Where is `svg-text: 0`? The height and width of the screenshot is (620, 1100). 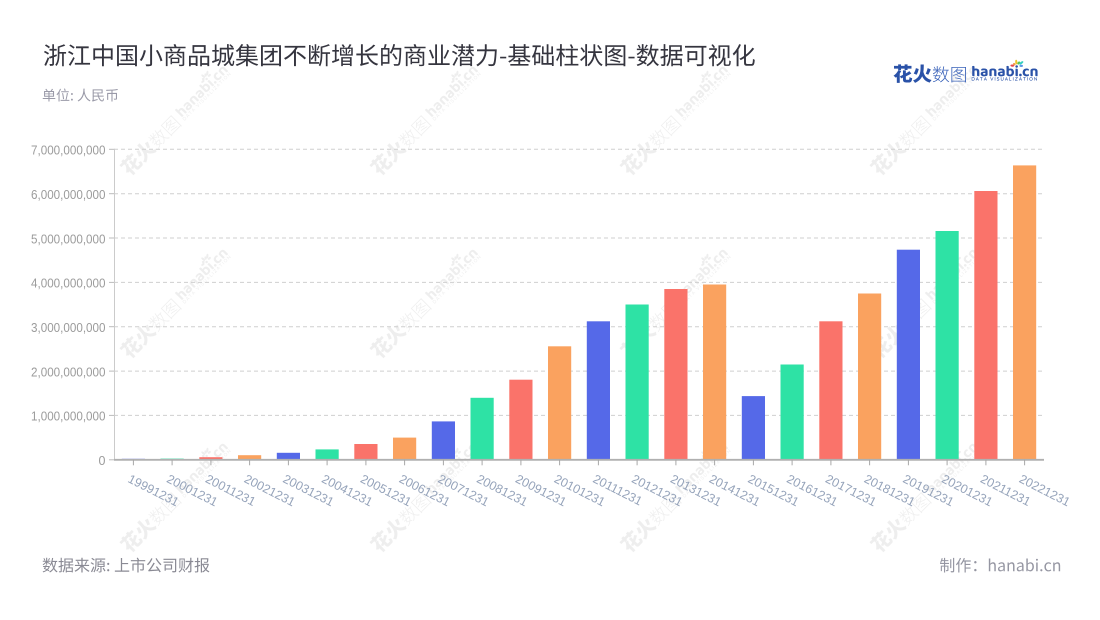
svg-text: 0 is located at coordinates (102, 461).